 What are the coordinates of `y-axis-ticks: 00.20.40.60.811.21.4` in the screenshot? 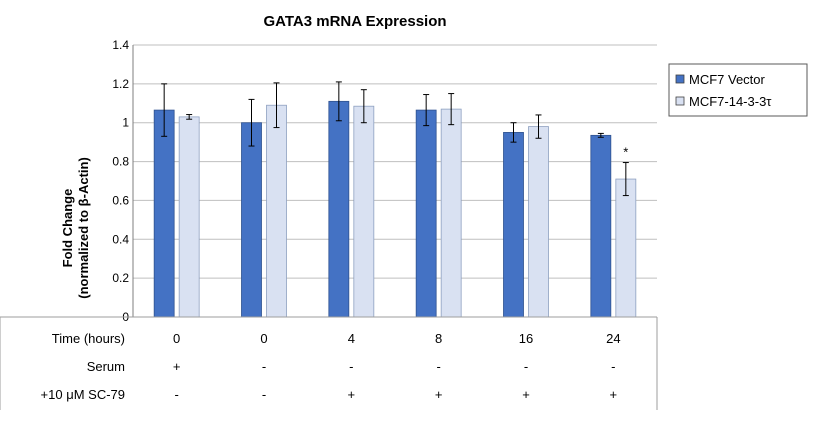 It's located at (120, 181).